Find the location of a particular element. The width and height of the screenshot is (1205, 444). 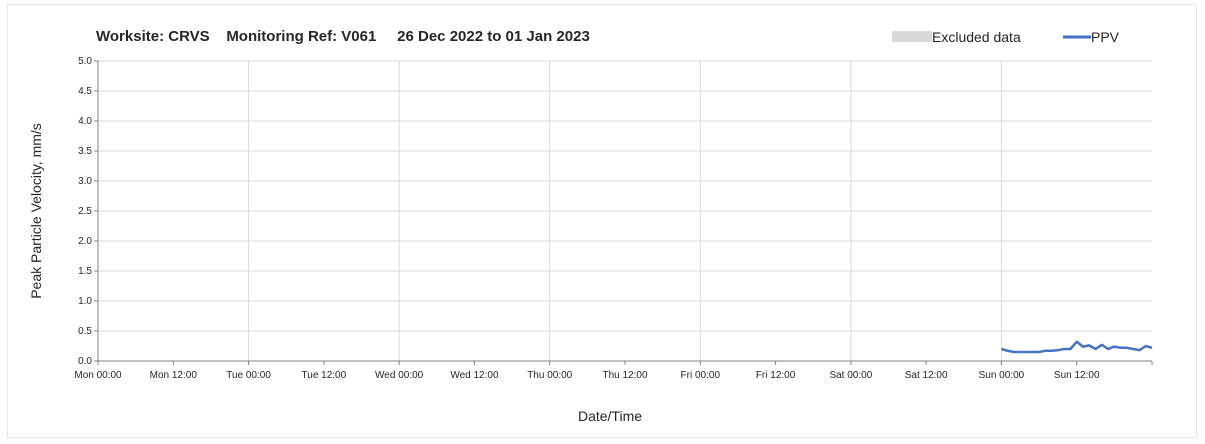

x-tick-label: Mon 12:00 is located at coordinates (174, 375).